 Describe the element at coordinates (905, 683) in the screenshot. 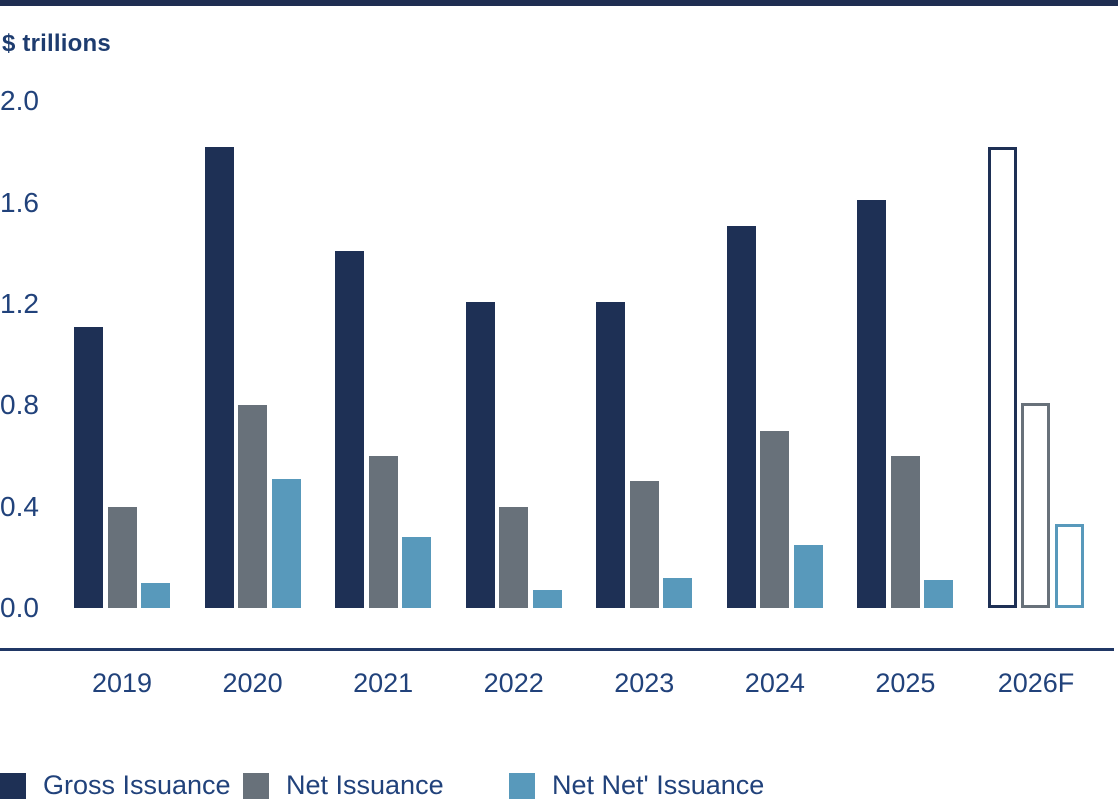

I see `x-axis-year-label-2025: 2025` at that location.